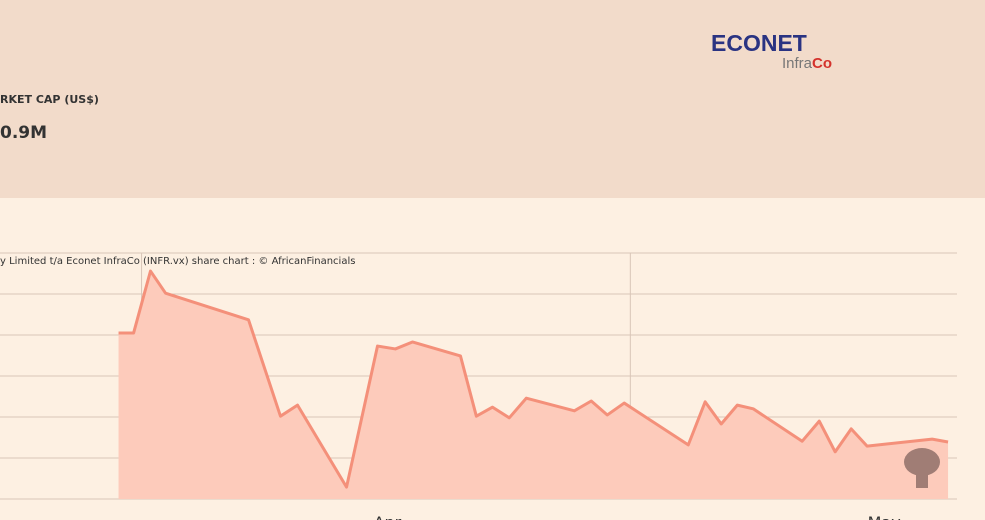 Image resolution: width=985 pixels, height=520 pixels. What do you see at coordinates (797, 63) in the screenshot?
I see `logo-sub-a: Infra` at bounding box center [797, 63].